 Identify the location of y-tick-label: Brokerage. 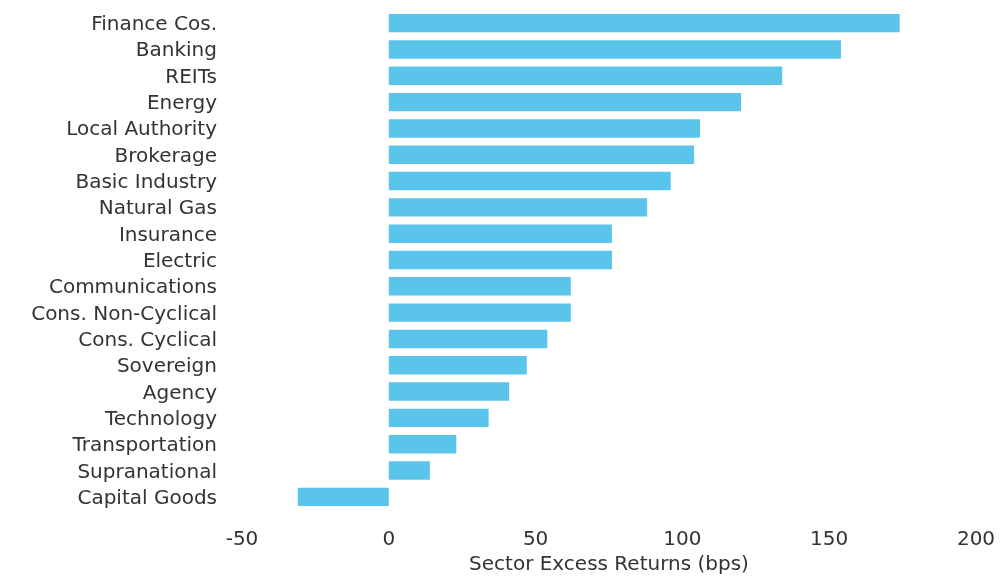
(165, 154).